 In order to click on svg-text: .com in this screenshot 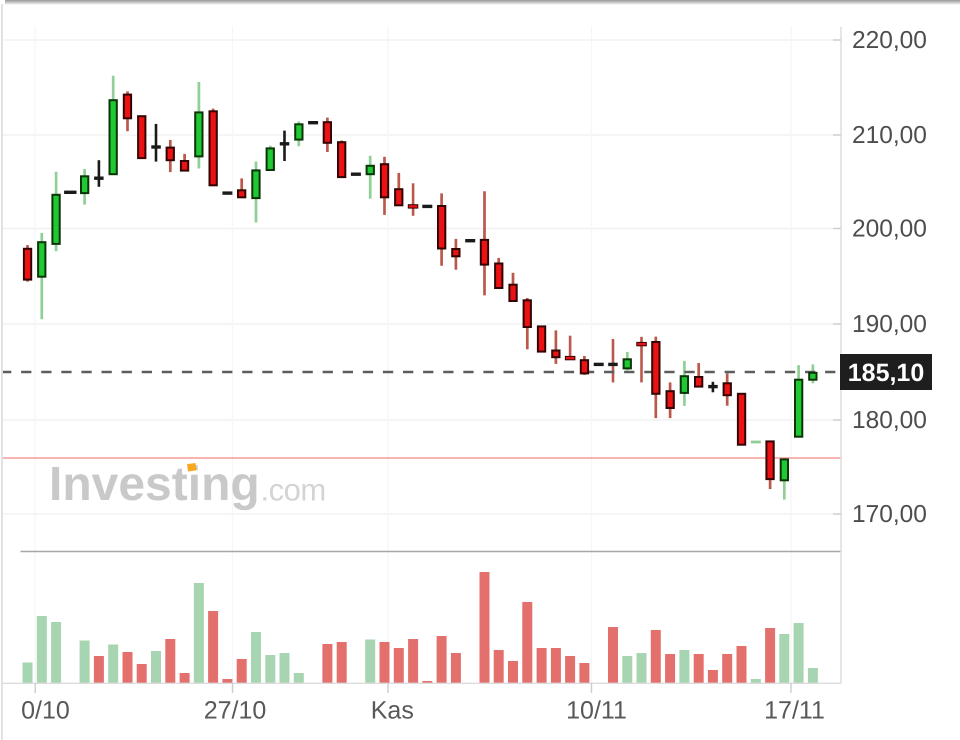, I will do `click(293, 490)`.